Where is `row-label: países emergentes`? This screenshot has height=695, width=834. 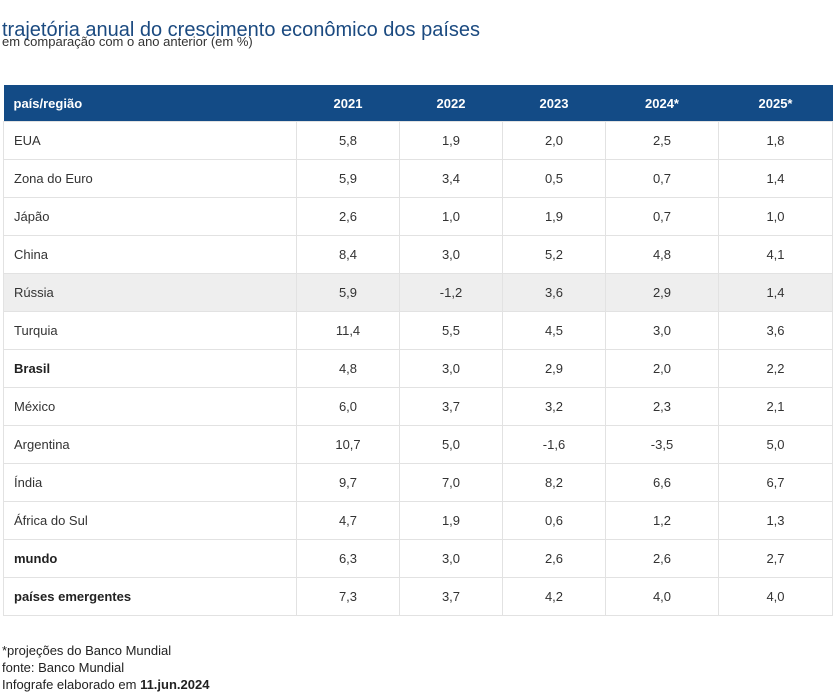
row-label: países emergentes is located at coordinates (150, 596).